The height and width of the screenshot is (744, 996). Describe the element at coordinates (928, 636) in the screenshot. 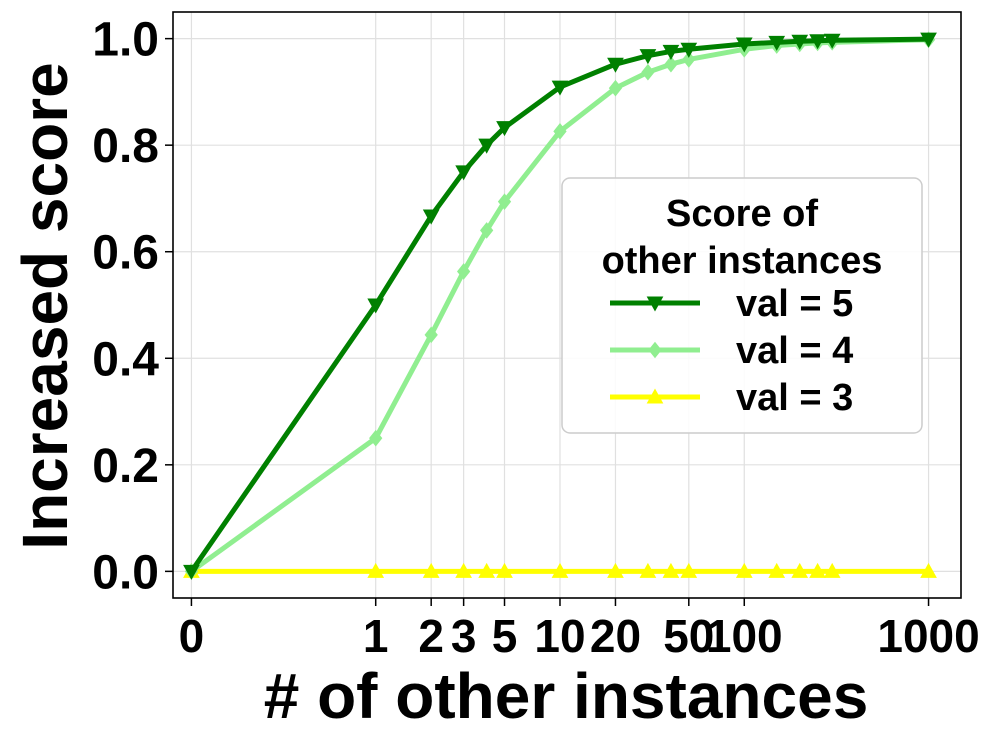

I see `x-tick-label: 1000` at that location.